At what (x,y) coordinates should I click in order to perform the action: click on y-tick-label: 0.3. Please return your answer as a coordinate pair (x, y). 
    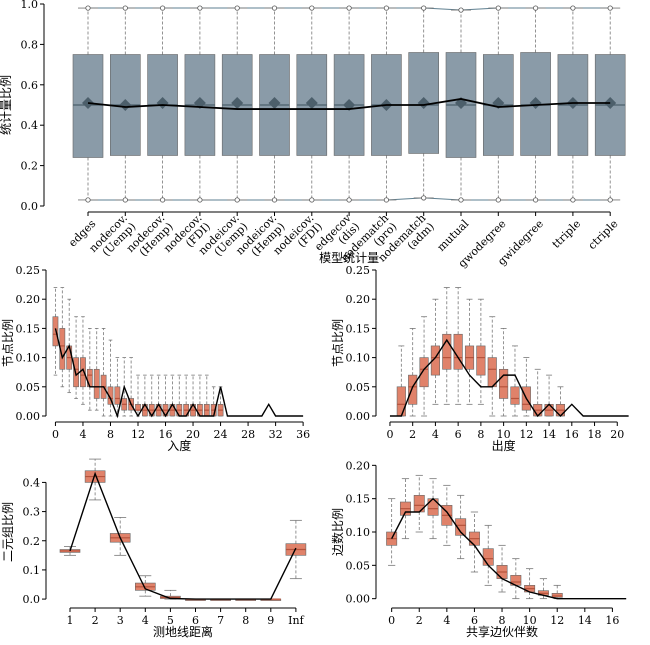
    Looking at the image, I should click on (32, 512).